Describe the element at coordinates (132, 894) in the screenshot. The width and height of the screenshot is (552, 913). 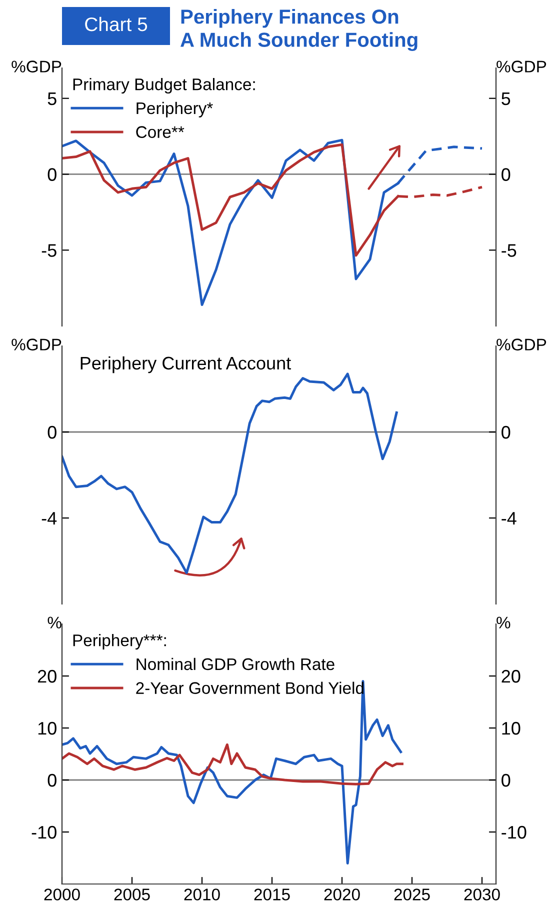
I see `x-tick-label: 2005` at that location.